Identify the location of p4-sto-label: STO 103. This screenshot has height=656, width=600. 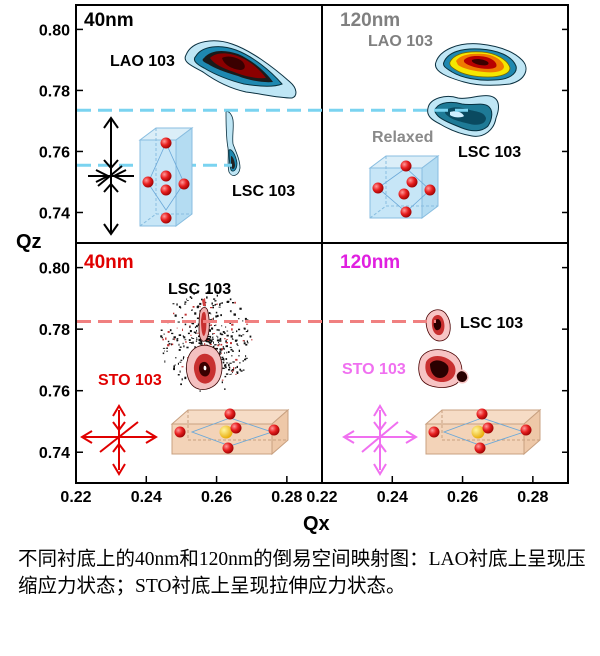
(374, 369).